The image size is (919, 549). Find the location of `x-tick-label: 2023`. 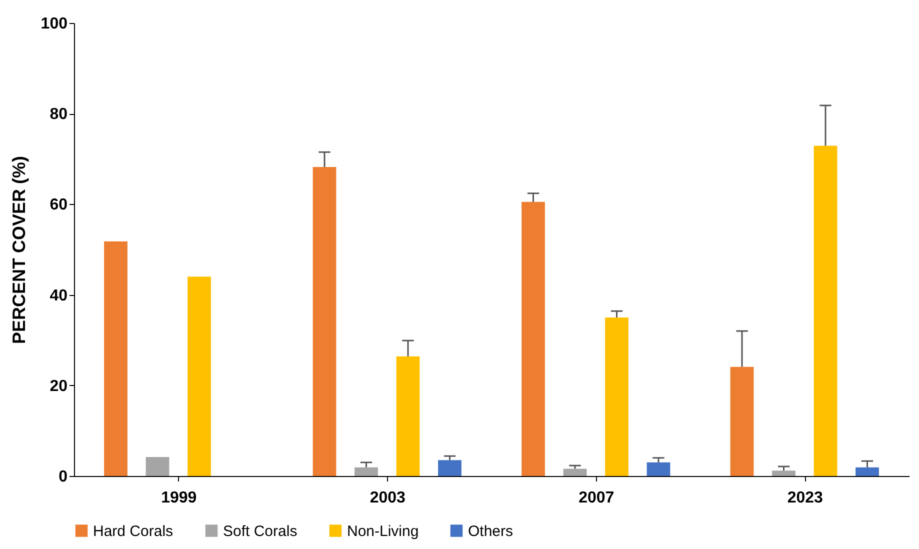

x-tick-label: 2023 is located at coordinates (805, 498).